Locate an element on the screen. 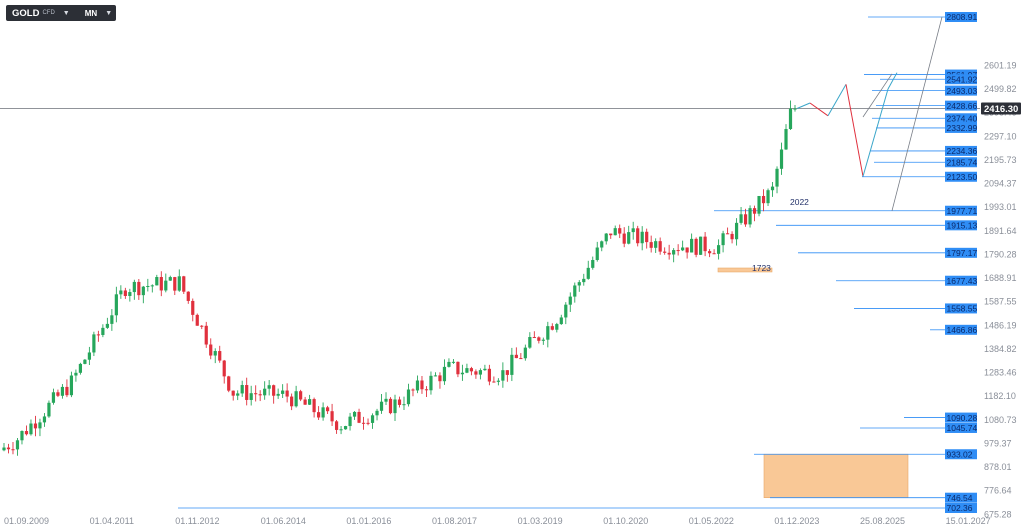  y-tick-label: 1080.73 is located at coordinates (1000, 420).